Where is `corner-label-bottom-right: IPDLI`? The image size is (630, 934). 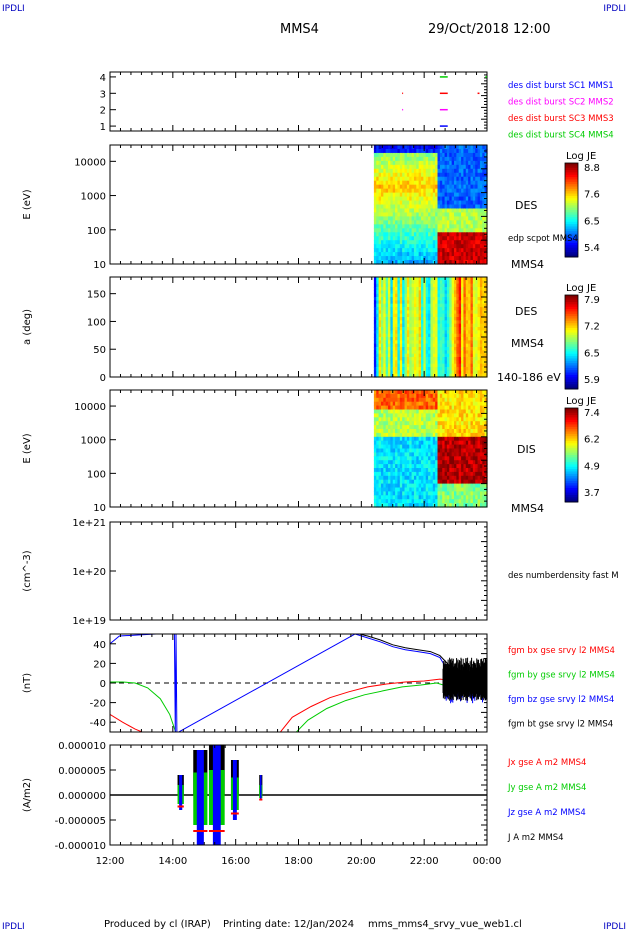 corner-label-bottom-right: IPDLI is located at coordinates (614, 927).